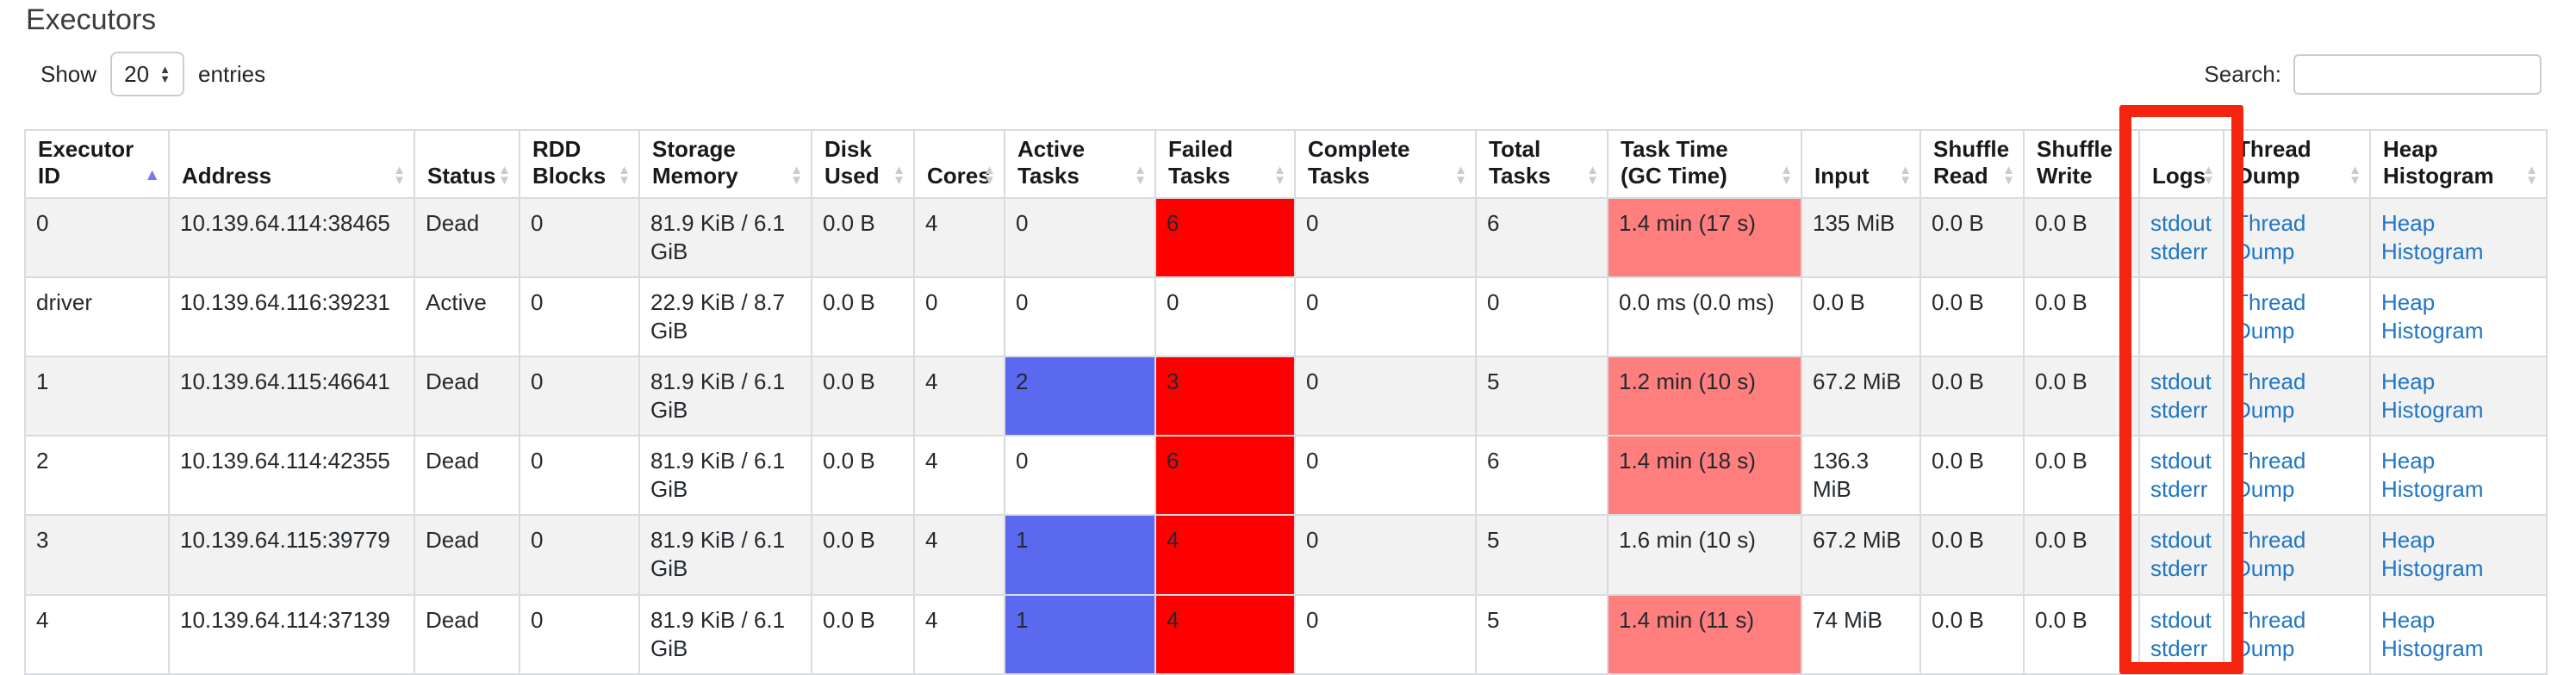  Describe the element at coordinates (2181, 396) in the screenshot. I see `cell-logs: stdout stderr` at that location.